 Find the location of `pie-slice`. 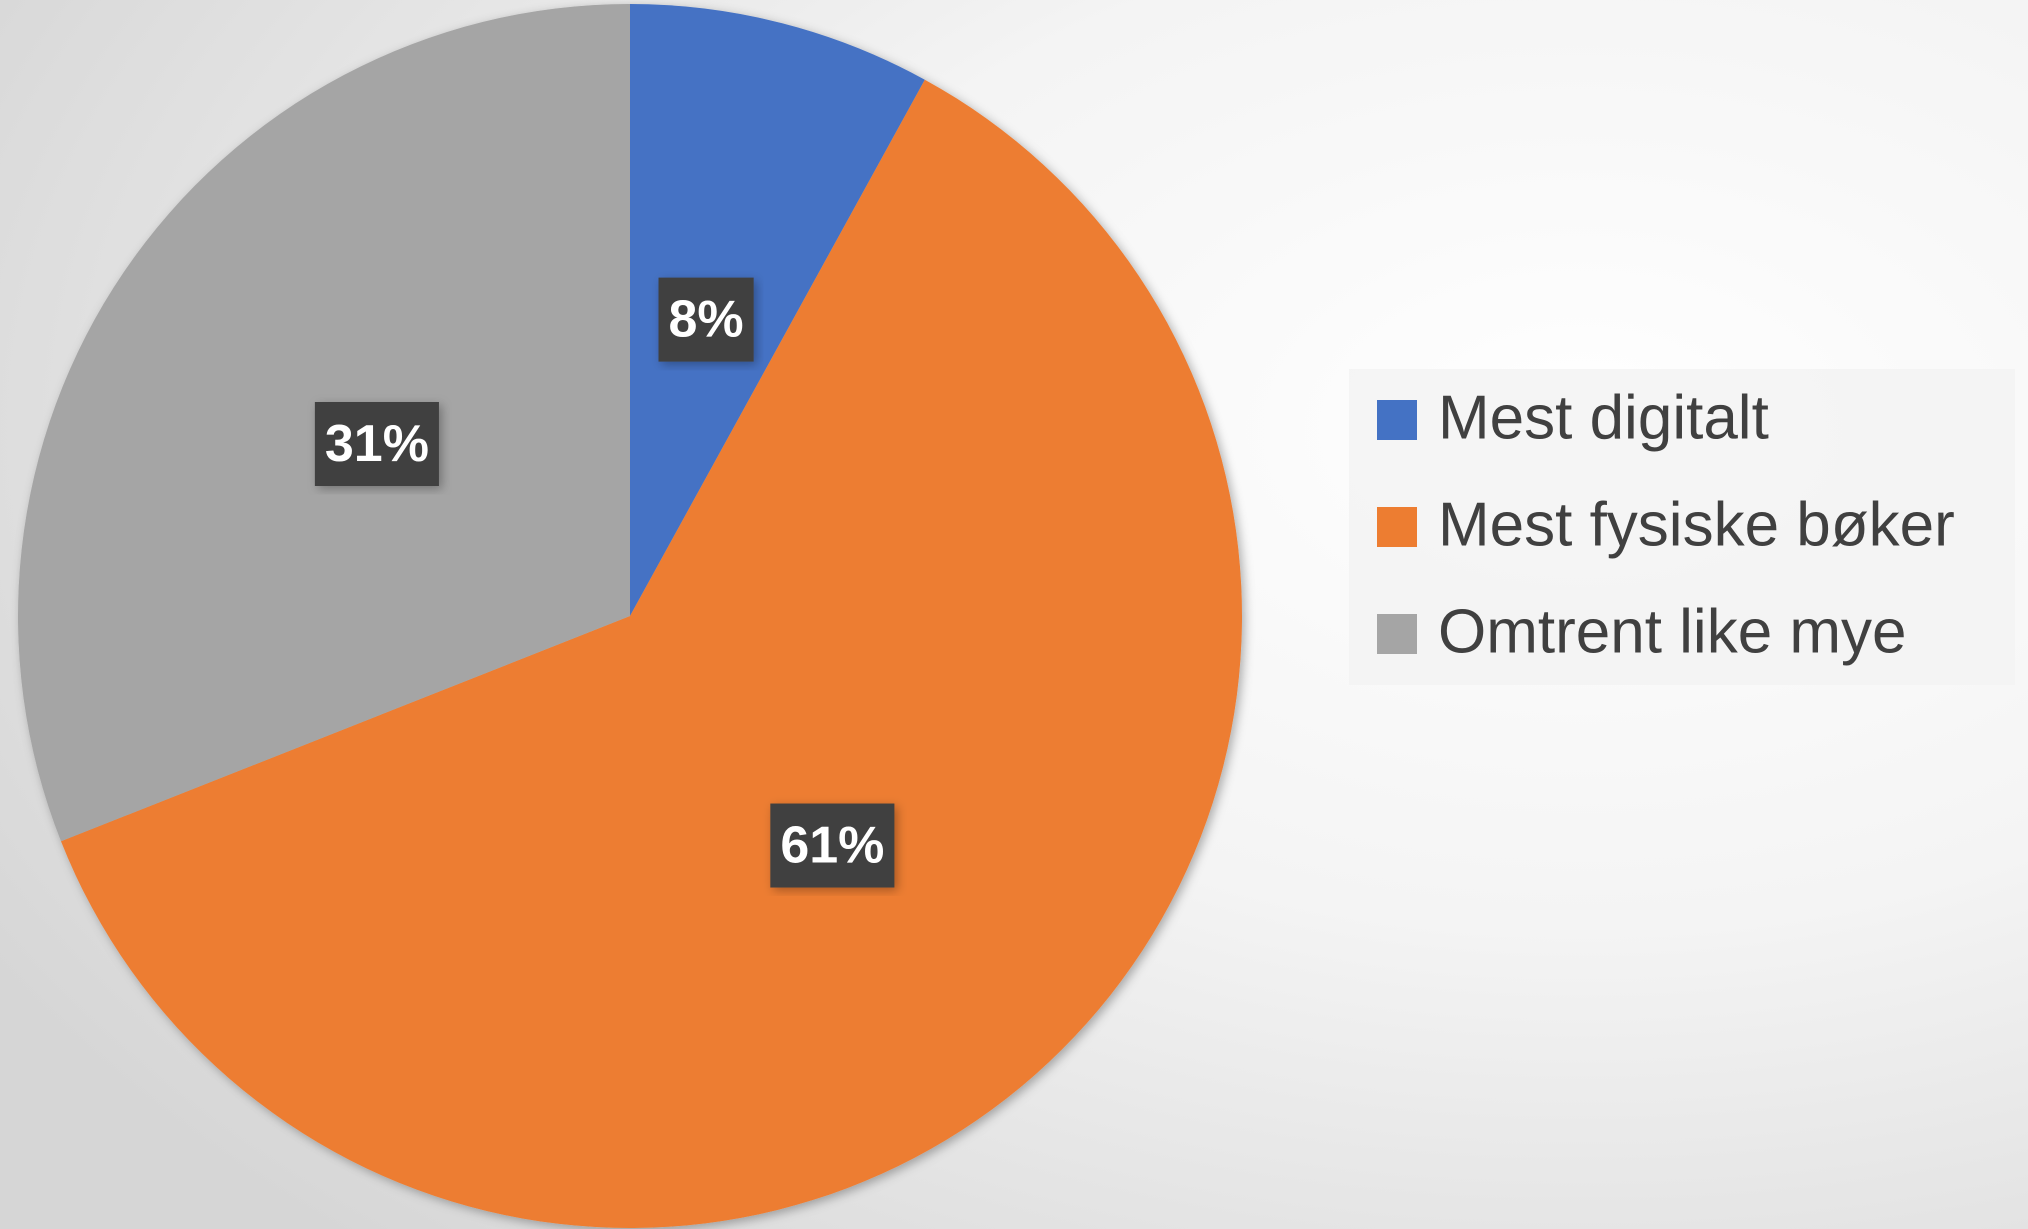

pie-slice is located at coordinates (777, 310).